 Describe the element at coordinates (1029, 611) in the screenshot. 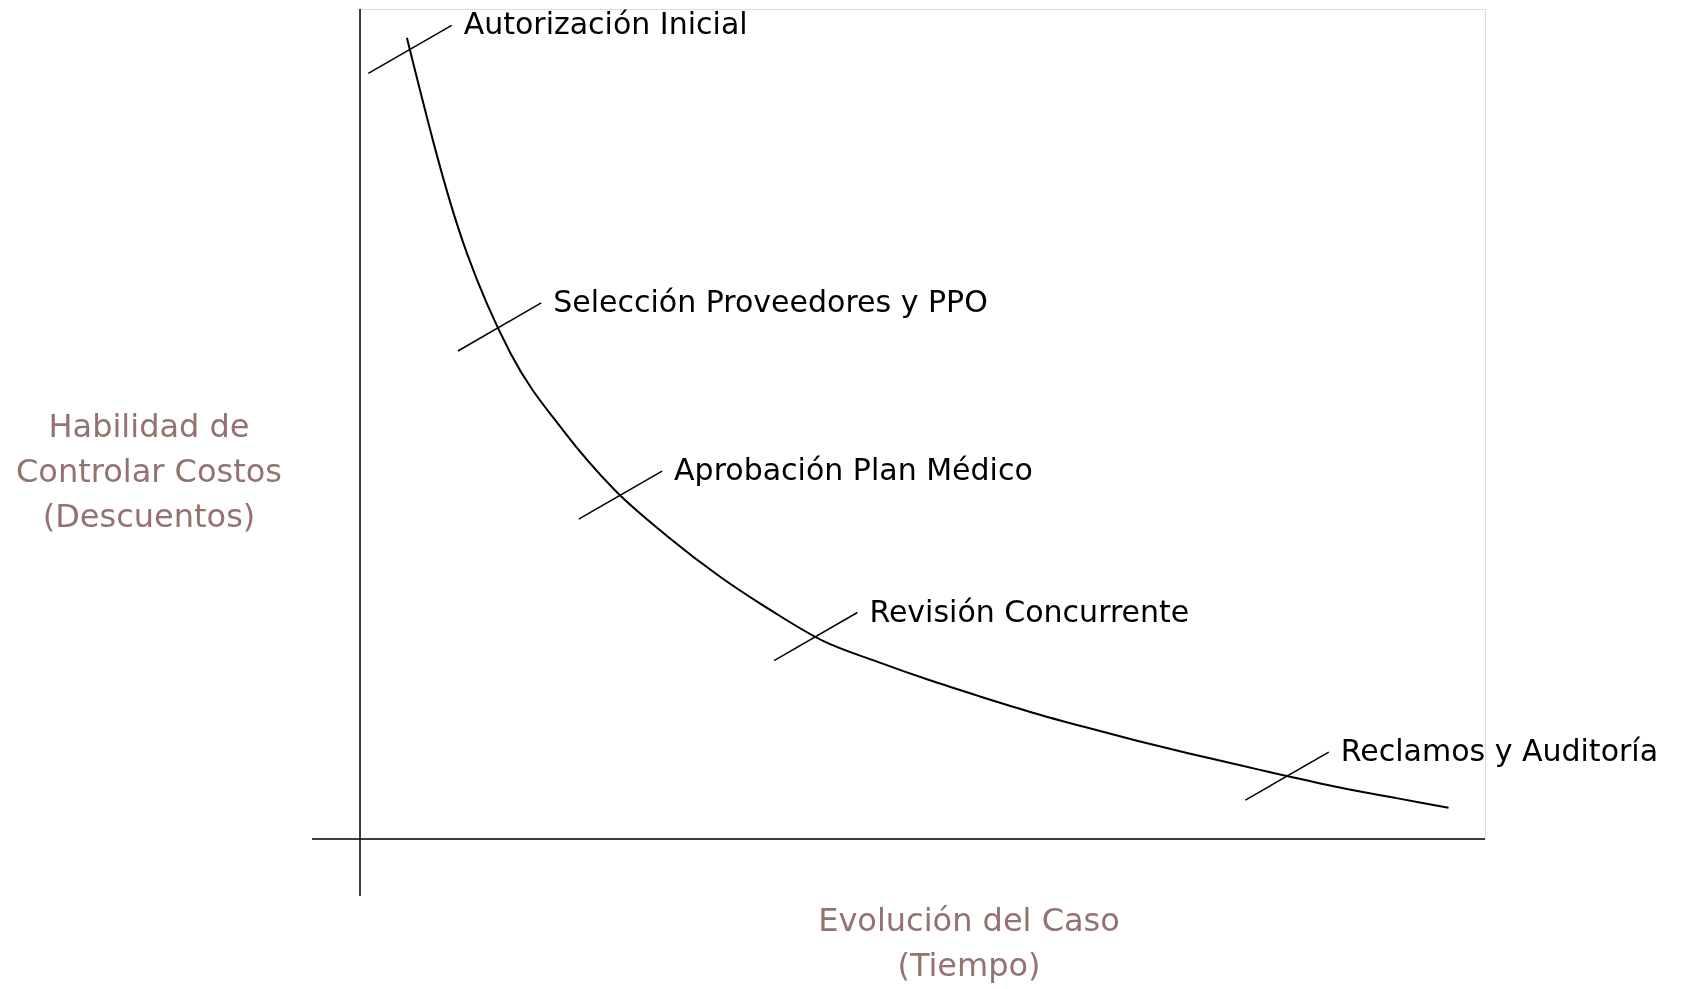

I see `annotation: Revisión Concurrente` at that location.